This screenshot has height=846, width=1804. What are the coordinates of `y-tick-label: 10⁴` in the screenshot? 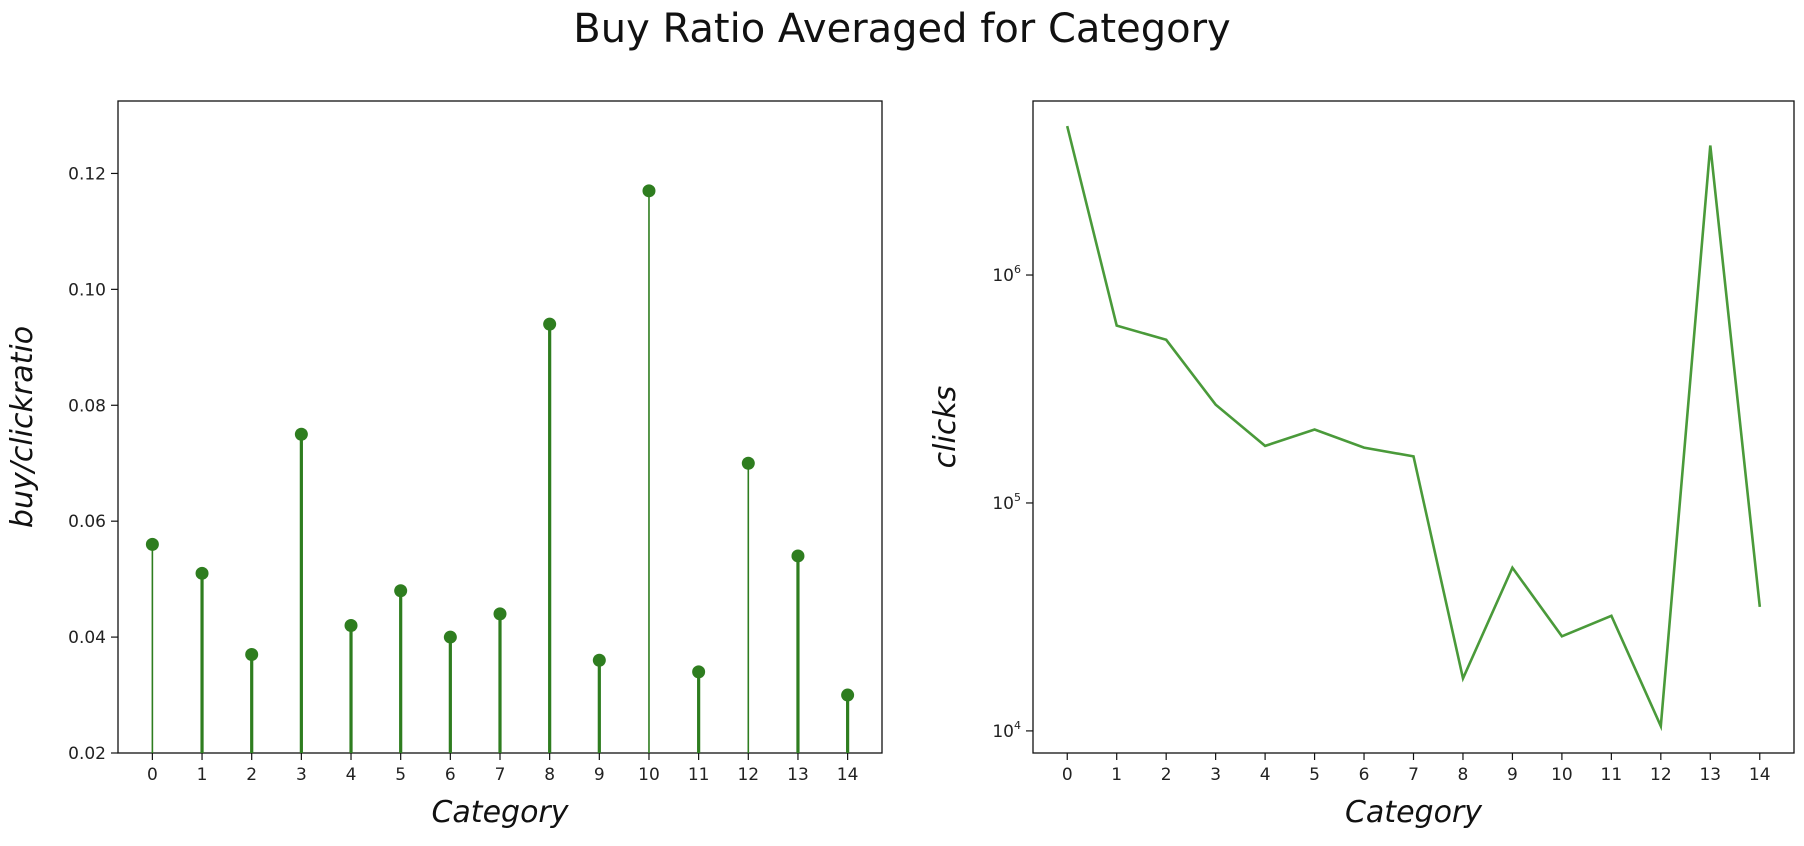 It's located at (1006, 730).